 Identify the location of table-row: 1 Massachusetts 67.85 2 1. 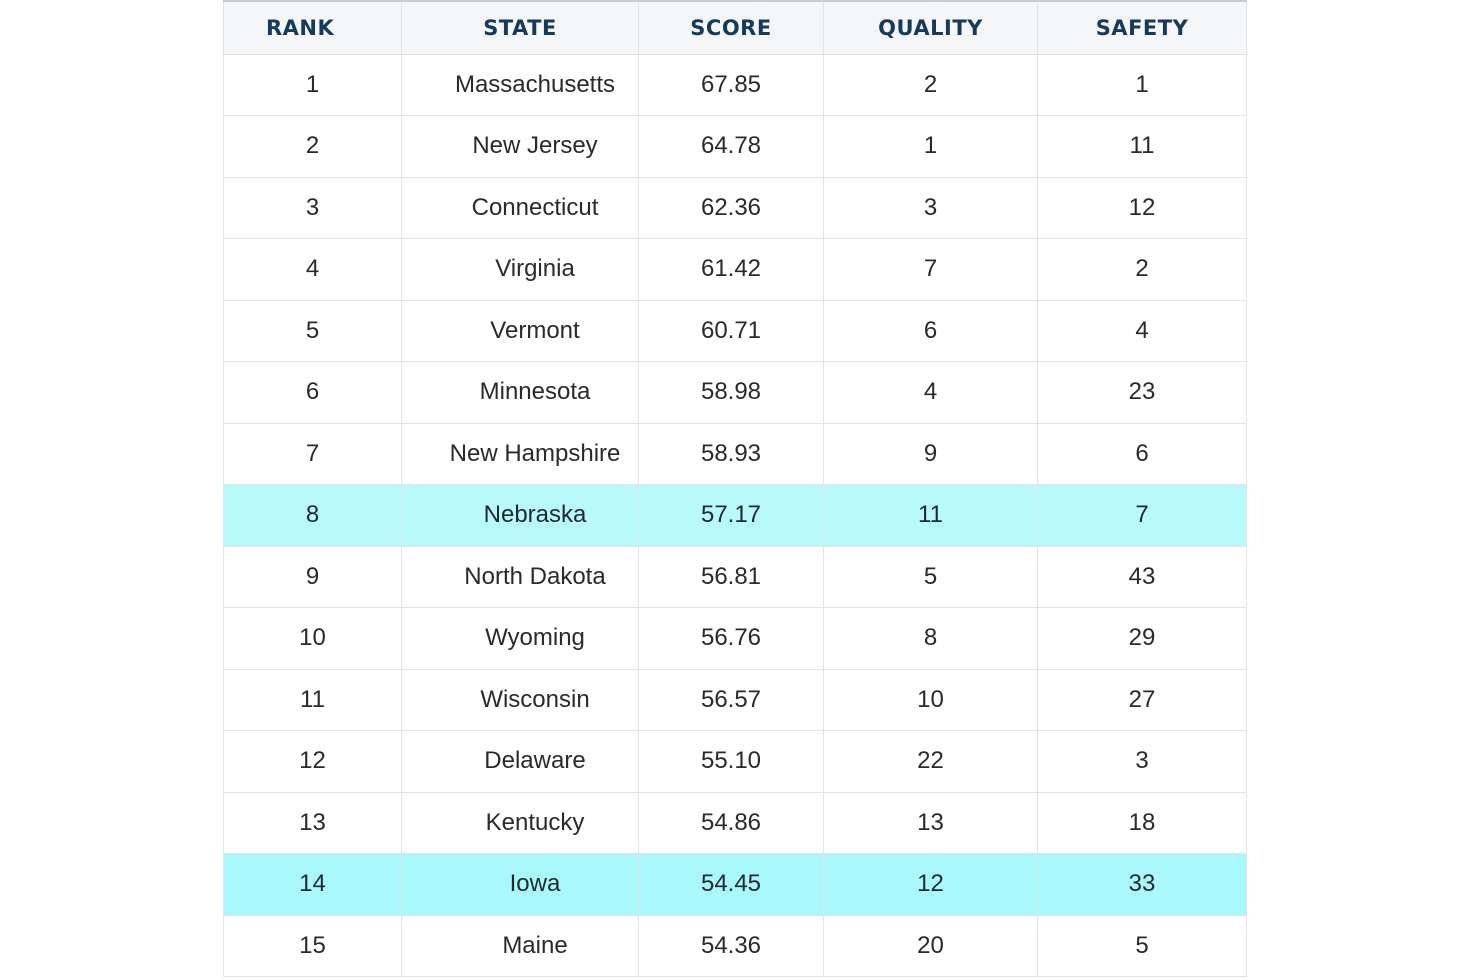
(735, 85).